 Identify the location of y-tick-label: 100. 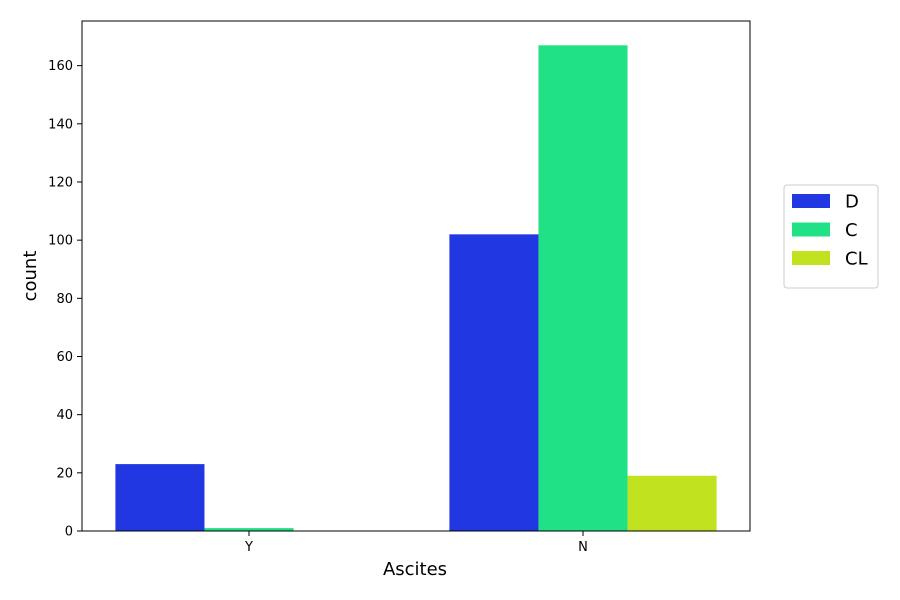
(60, 241).